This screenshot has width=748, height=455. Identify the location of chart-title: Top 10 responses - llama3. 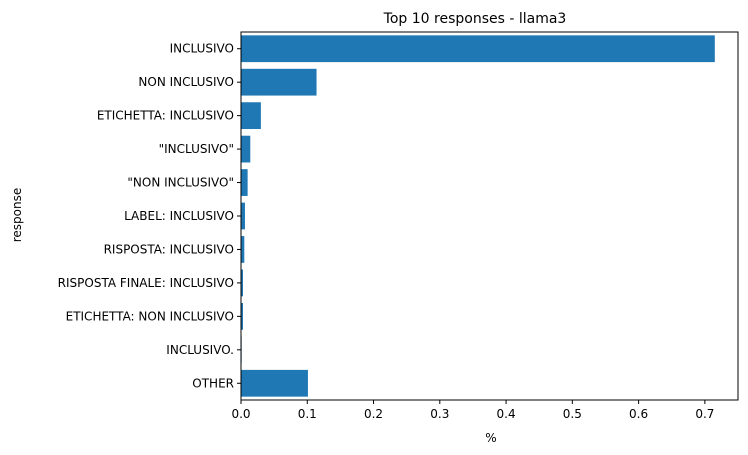
(475, 19).